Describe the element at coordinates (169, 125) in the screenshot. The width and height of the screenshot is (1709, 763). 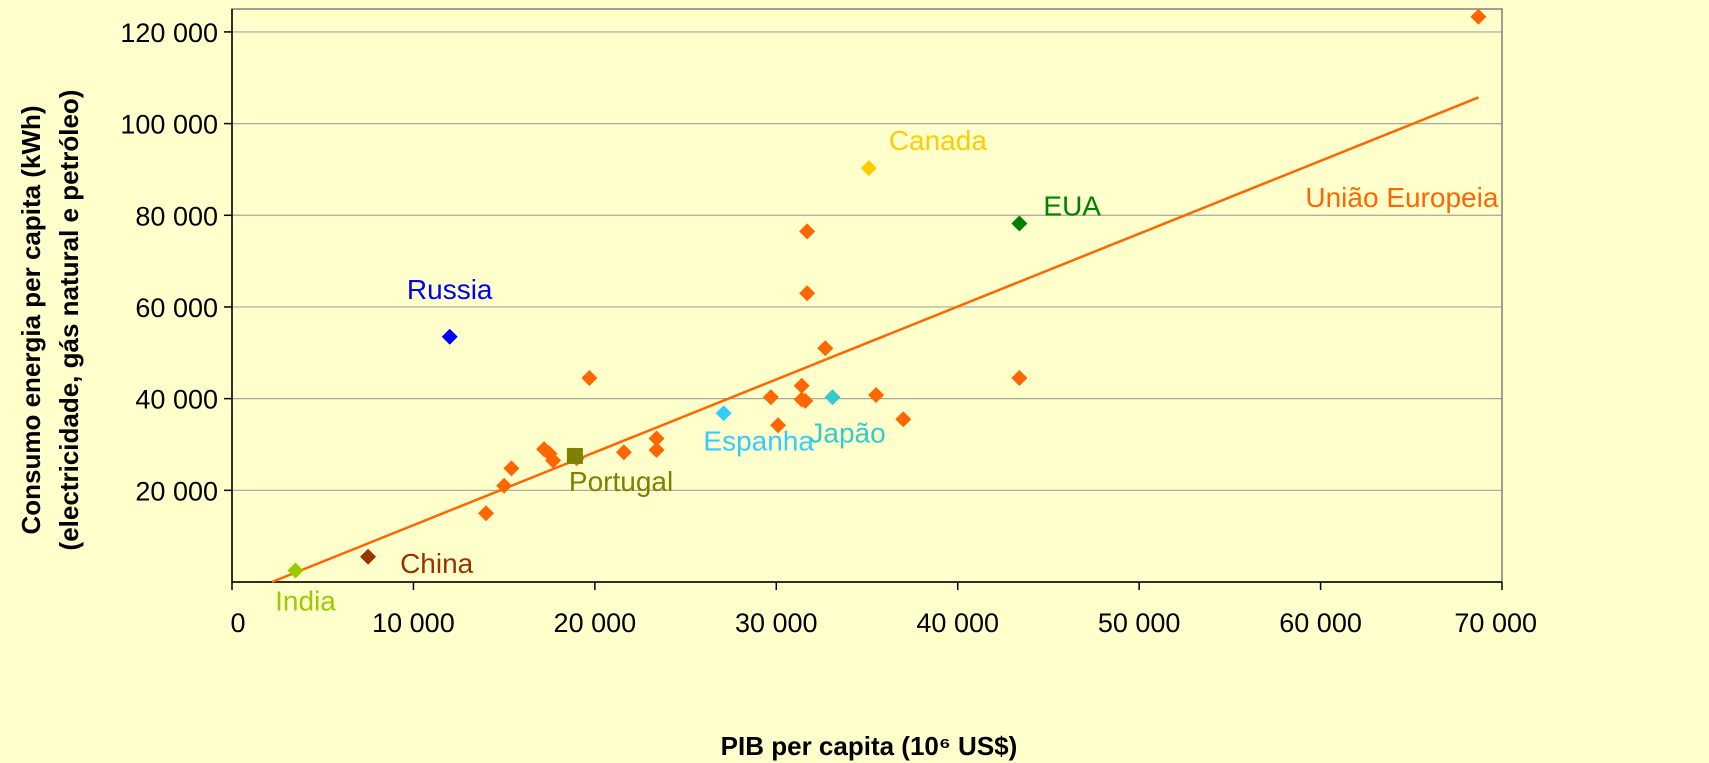
I see `y-tick-label: 100 000` at that location.